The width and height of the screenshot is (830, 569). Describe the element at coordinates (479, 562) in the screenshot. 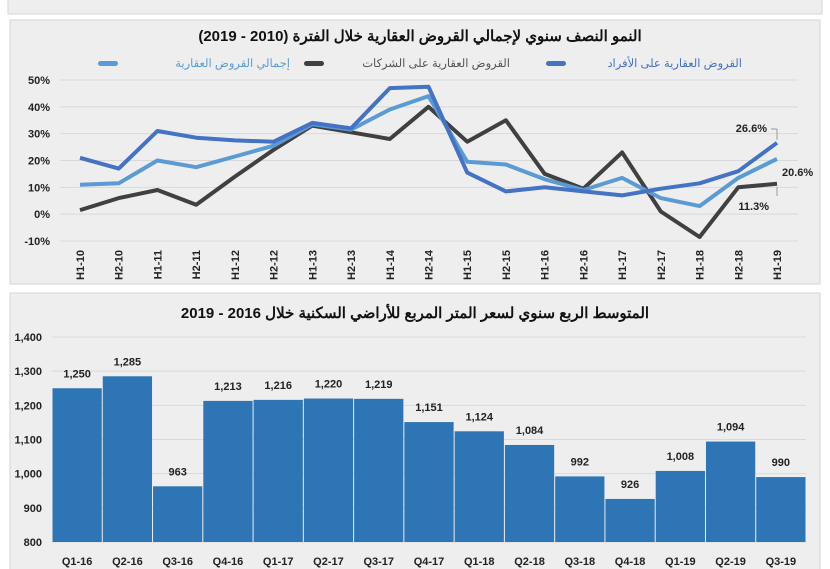

I see `x-tick-label: Q1-18` at that location.